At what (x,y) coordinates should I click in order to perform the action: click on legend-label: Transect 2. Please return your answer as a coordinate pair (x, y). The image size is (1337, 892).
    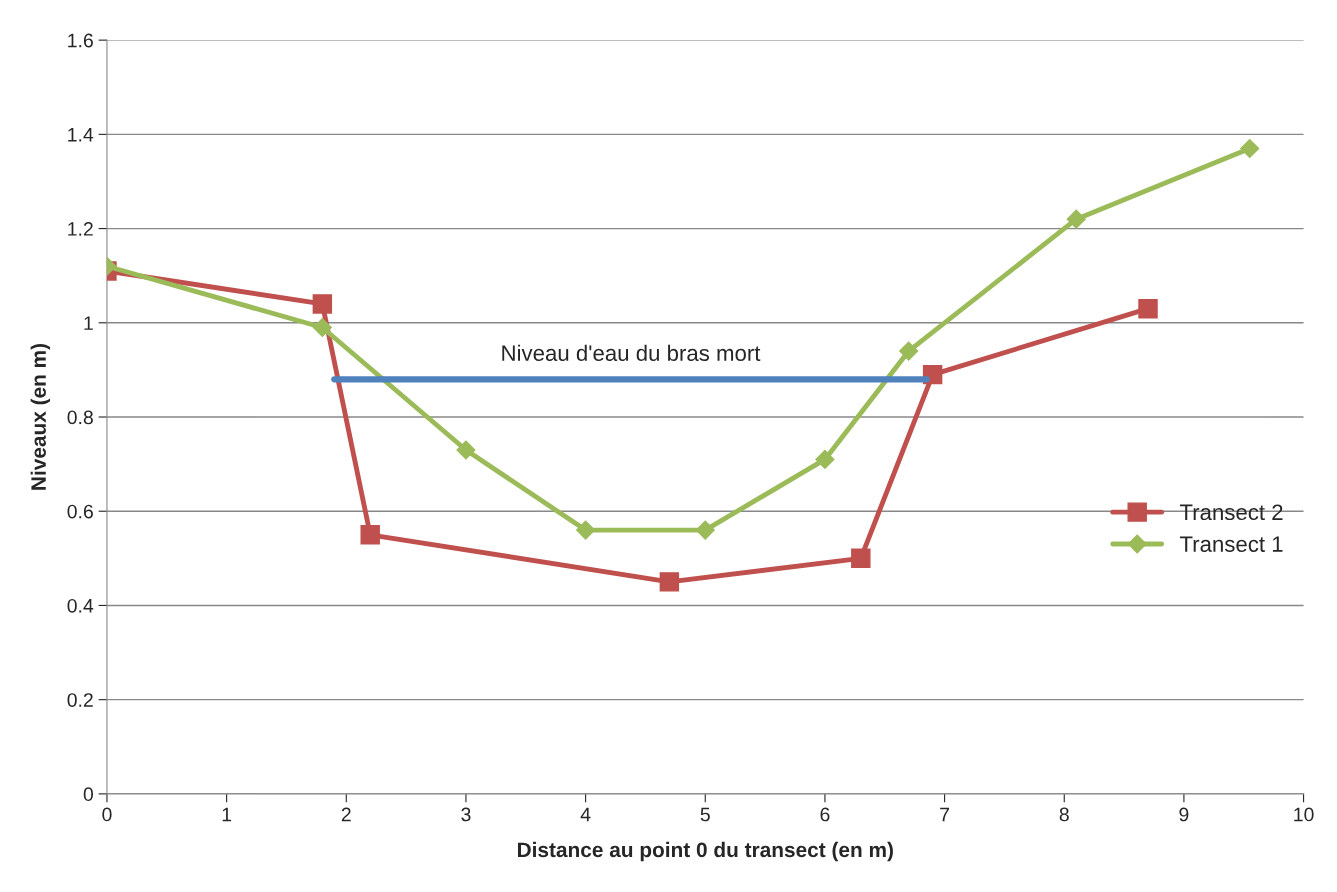
    Looking at the image, I should click on (1231, 512).